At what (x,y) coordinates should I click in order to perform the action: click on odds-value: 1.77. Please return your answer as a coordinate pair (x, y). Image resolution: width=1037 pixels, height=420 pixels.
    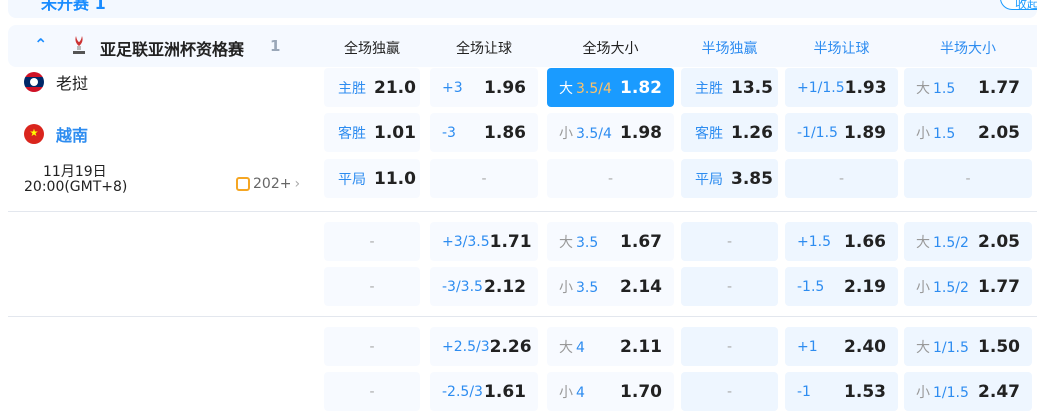
    Looking at the image, I should click on (999, 87).